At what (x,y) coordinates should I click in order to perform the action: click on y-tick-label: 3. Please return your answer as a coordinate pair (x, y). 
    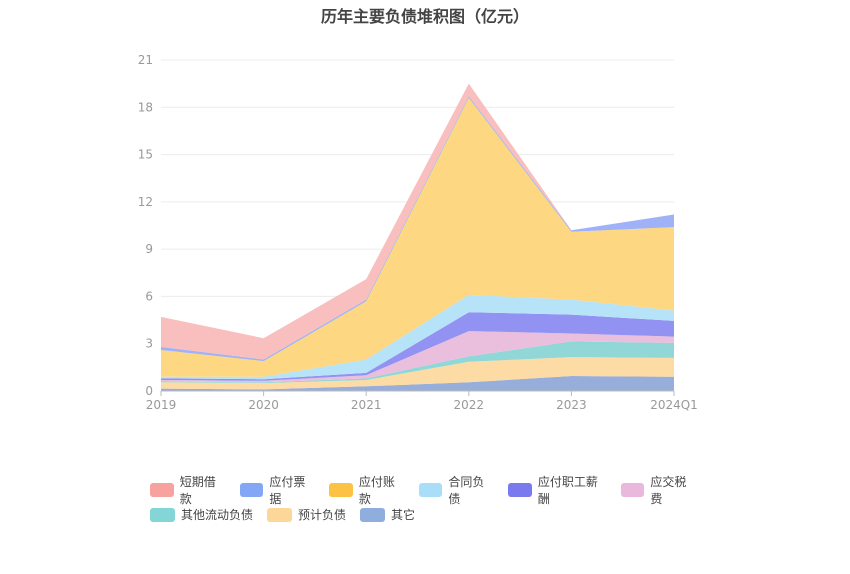
    Looking at the image, I should click on (149, 344).